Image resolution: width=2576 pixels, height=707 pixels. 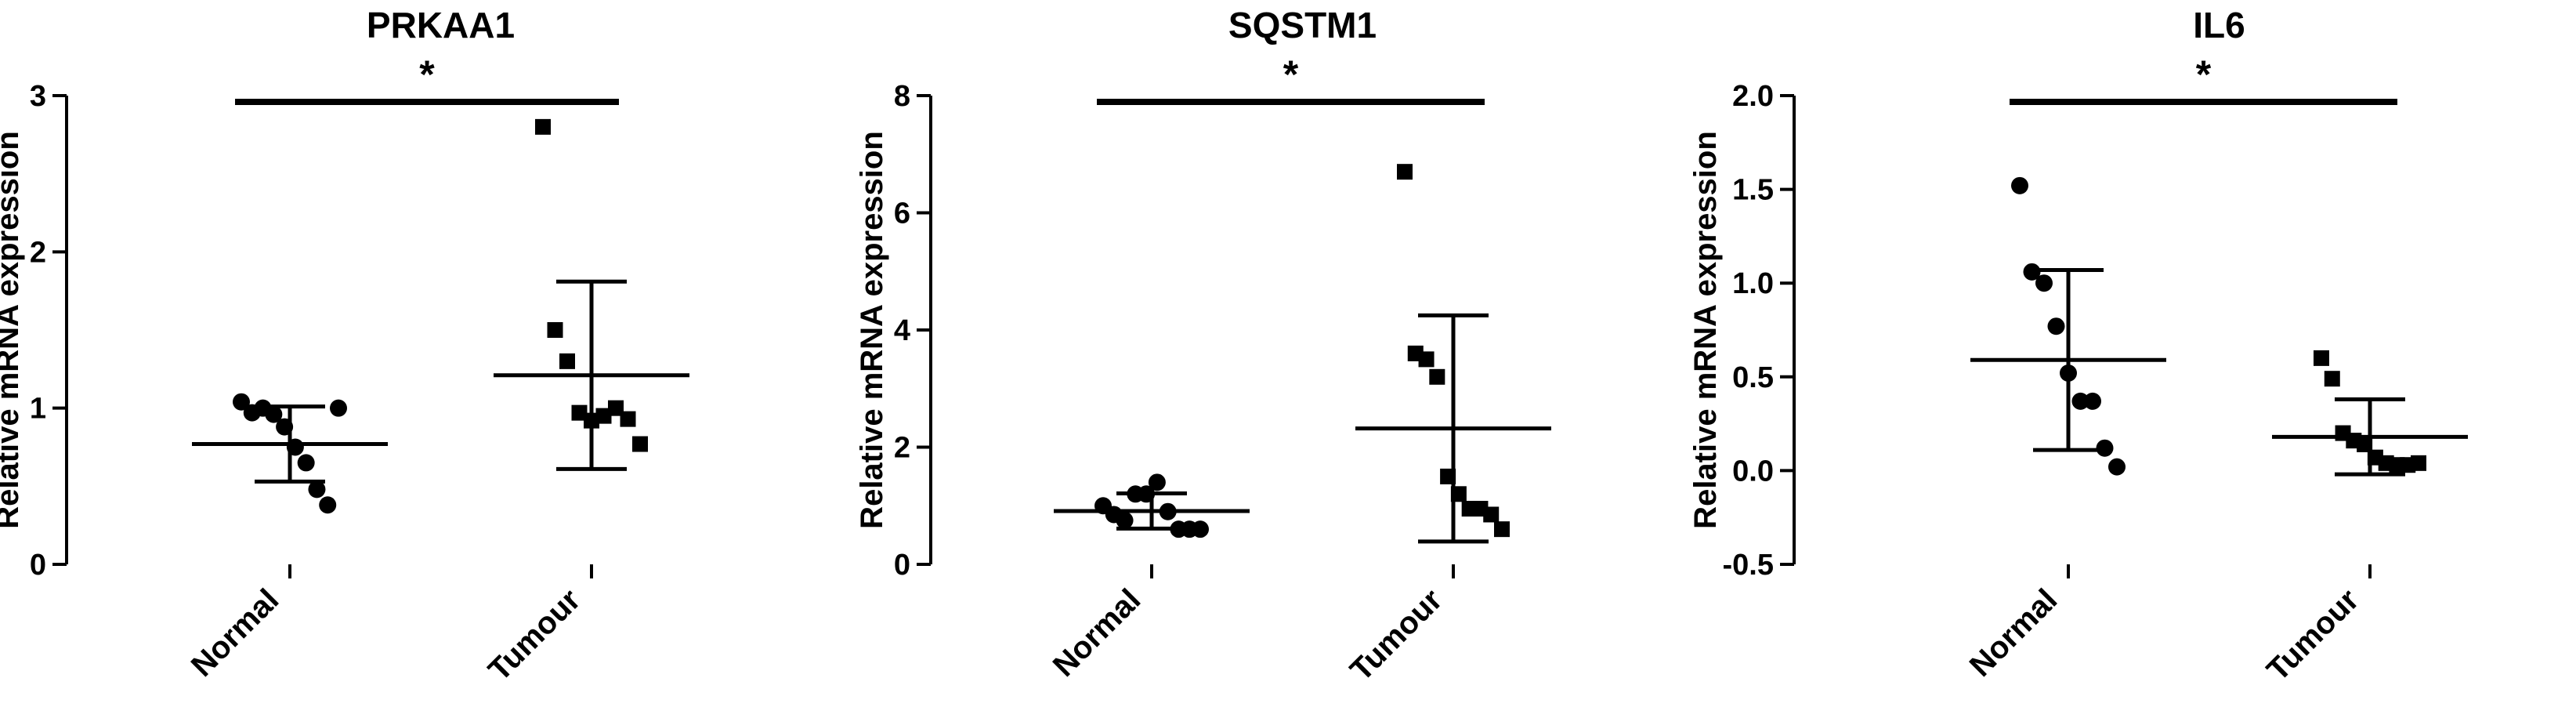 What do you see at coordinates (38, 96) in the screenshot?
I see `y-tick-label: 3` at bounding box center [38, 96].